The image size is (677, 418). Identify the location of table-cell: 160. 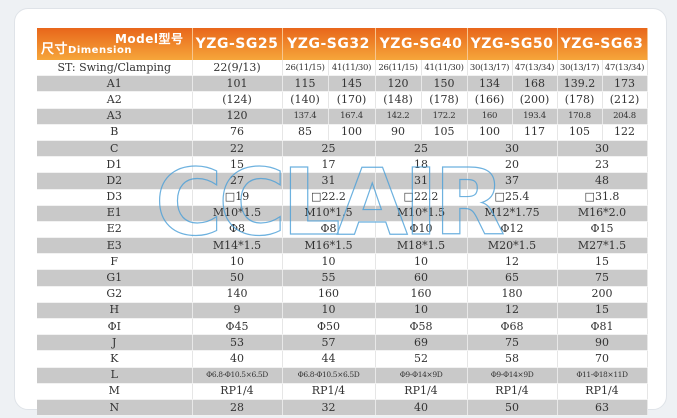
(421, 294).